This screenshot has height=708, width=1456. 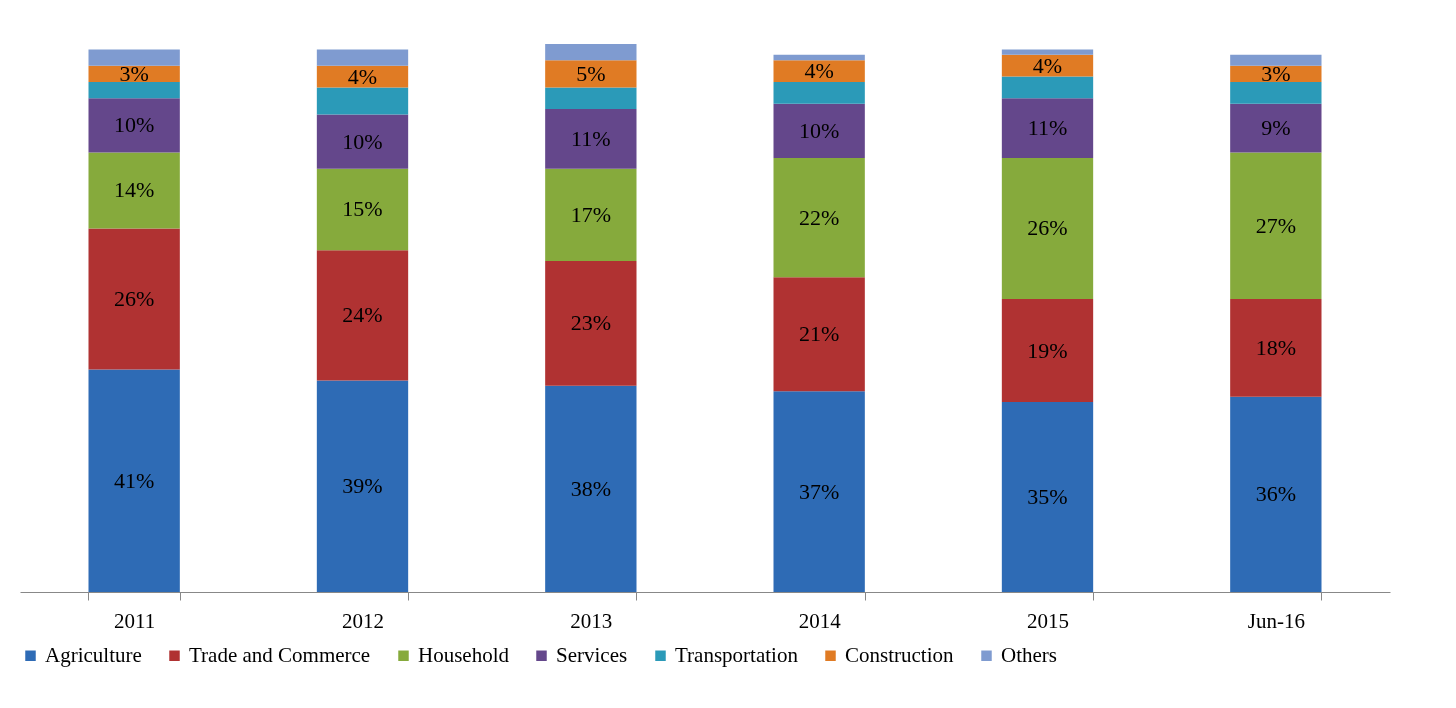 What do you see at coordinates (591, 620) in the screenshot?
I see `x-tick-label: 2013` at bounding box center [591, 620].